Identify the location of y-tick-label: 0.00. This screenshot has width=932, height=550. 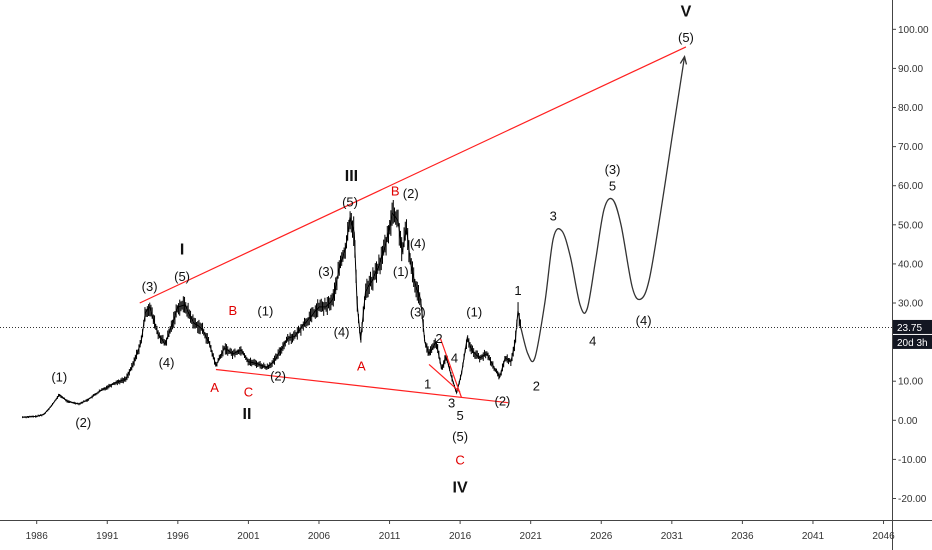
(908, 421).